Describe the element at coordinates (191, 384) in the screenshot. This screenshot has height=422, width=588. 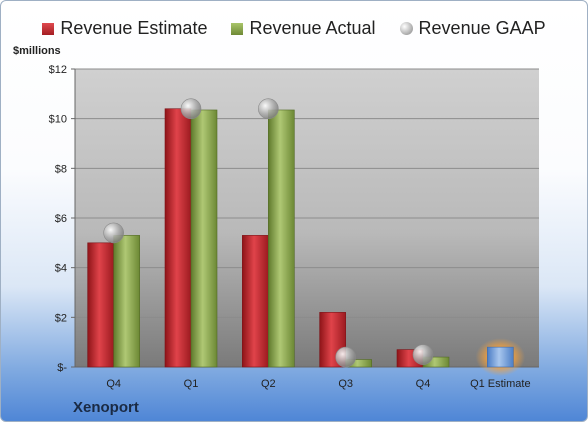
I see `x-tick-label: Q1` at that location.